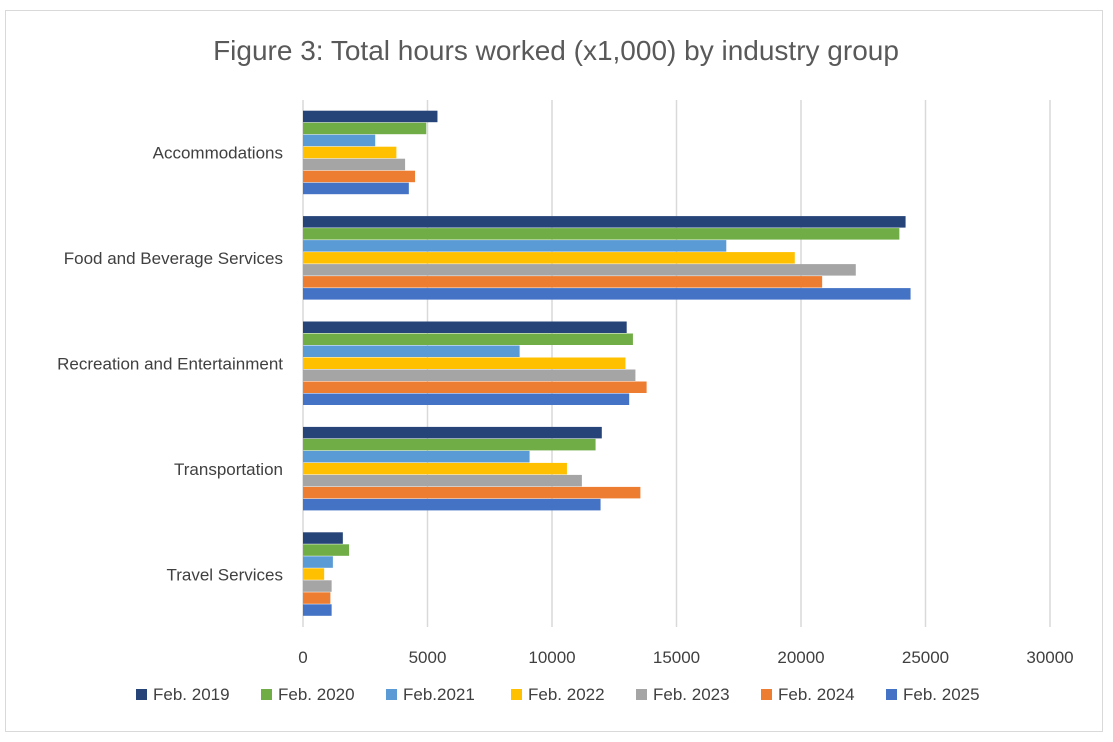 The height and width of the screenshot is (742, 1113). What do you see at coordinates (1049, 657) in the screenshot?
I see `x-tick-label-6: 30000` at bounding box center [1049, 657].